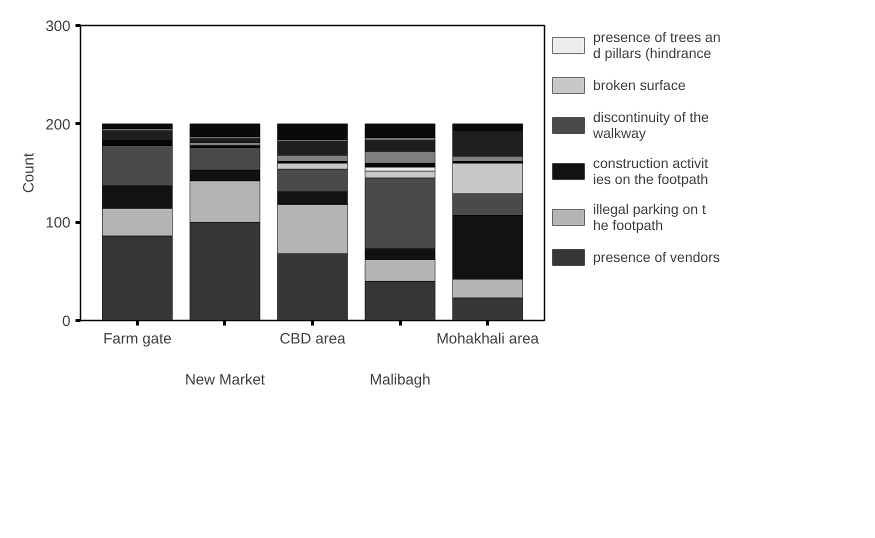 Image resolution: width=875 pixels, height=538 pixels. Describe the element at coordinates (58, 223) in the screenshot. I see `y-tick-label: 100` at that location.